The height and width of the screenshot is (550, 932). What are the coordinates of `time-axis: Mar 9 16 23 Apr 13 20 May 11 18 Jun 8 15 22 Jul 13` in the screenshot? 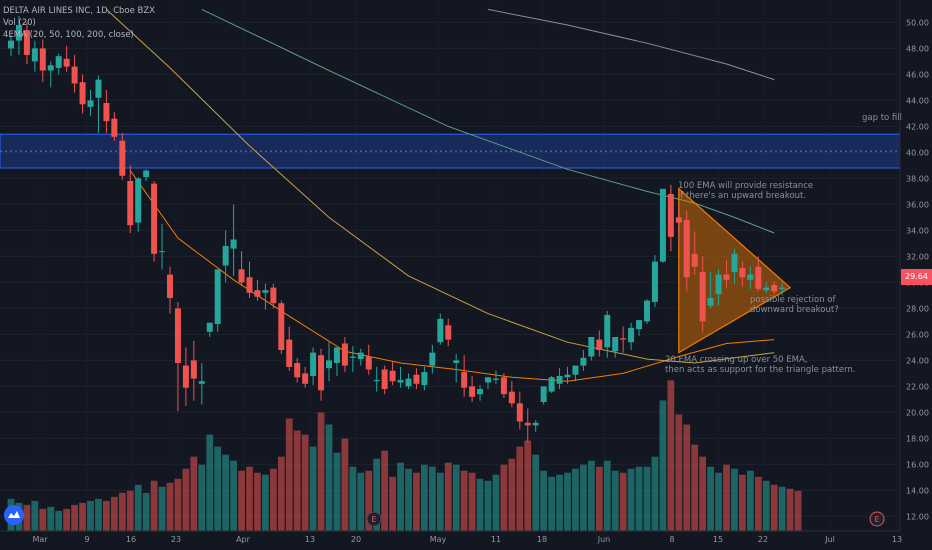 It's located at (467, 539).